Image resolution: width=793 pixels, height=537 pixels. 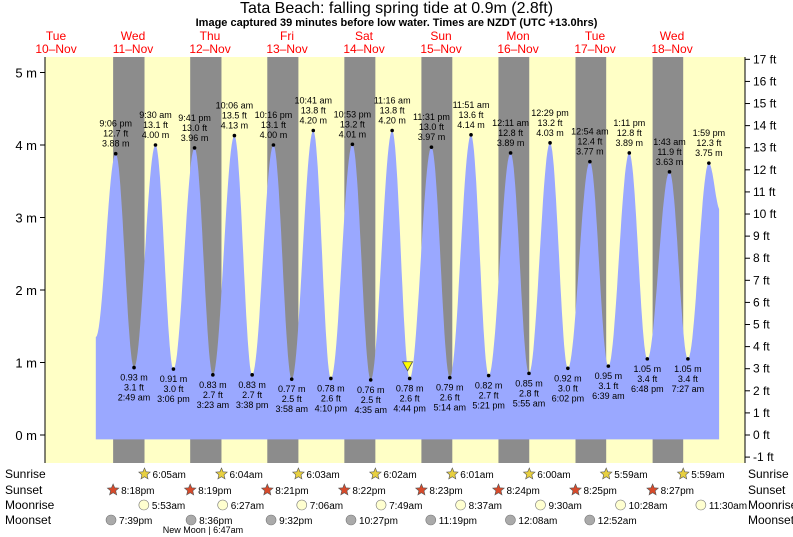 What do you see at coordinates (314, 111) in the screenshot?
I see `high-tide-height-ft: 13.8 ft` at bounding box center [314, 111].